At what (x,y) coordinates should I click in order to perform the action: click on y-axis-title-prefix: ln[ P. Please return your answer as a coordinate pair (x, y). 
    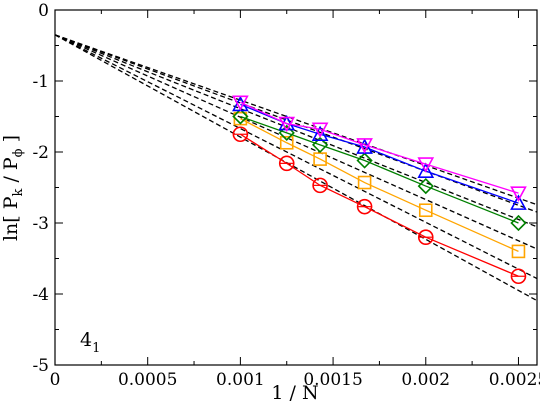
    Looking at the image, I should click on (11, 218).